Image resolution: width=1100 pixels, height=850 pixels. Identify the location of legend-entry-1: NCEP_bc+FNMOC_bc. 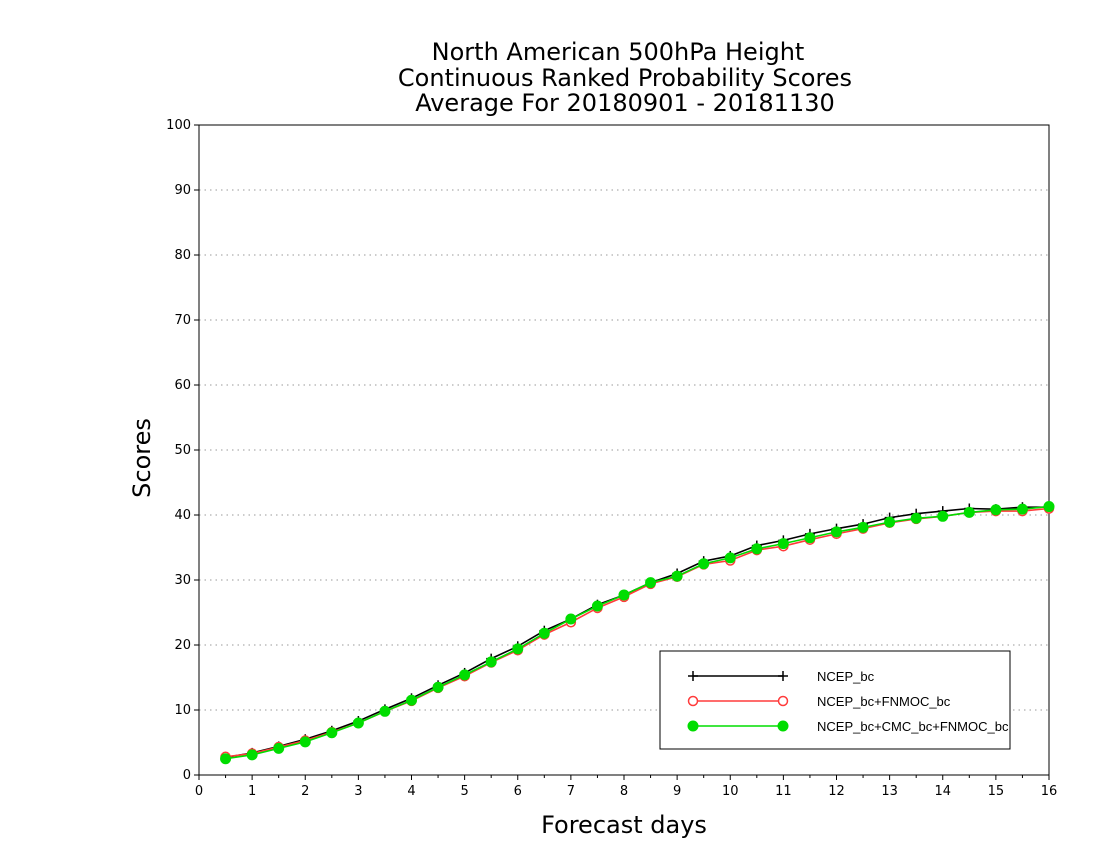
(819, 701).